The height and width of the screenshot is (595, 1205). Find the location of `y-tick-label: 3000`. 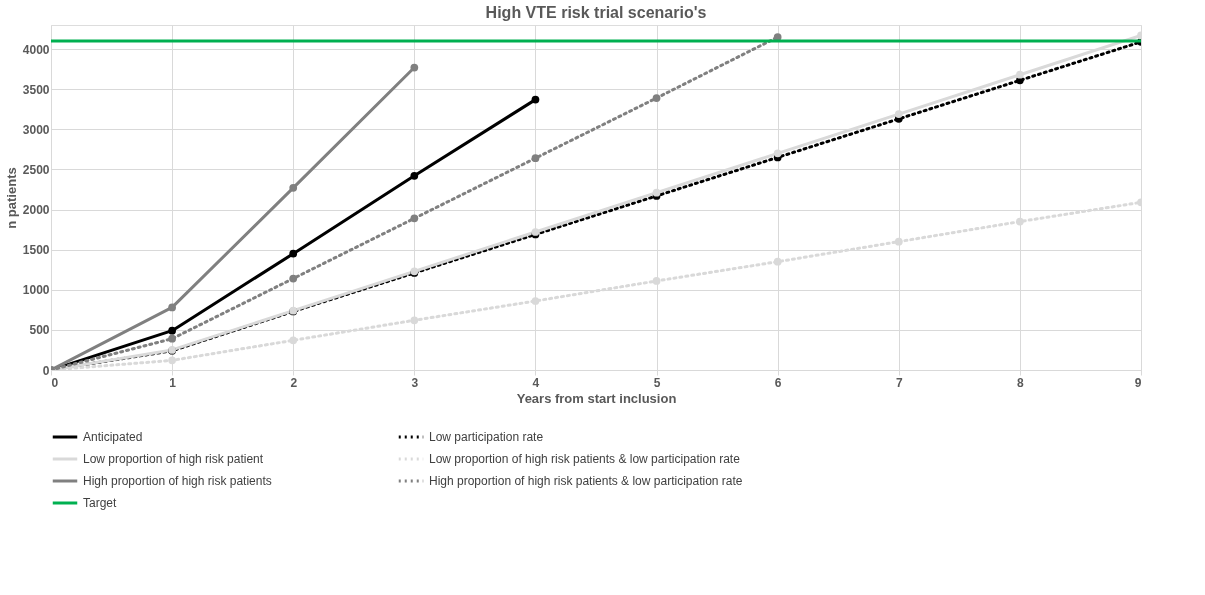

y-tick-label: 3000 is located at coordinates (36, 129).